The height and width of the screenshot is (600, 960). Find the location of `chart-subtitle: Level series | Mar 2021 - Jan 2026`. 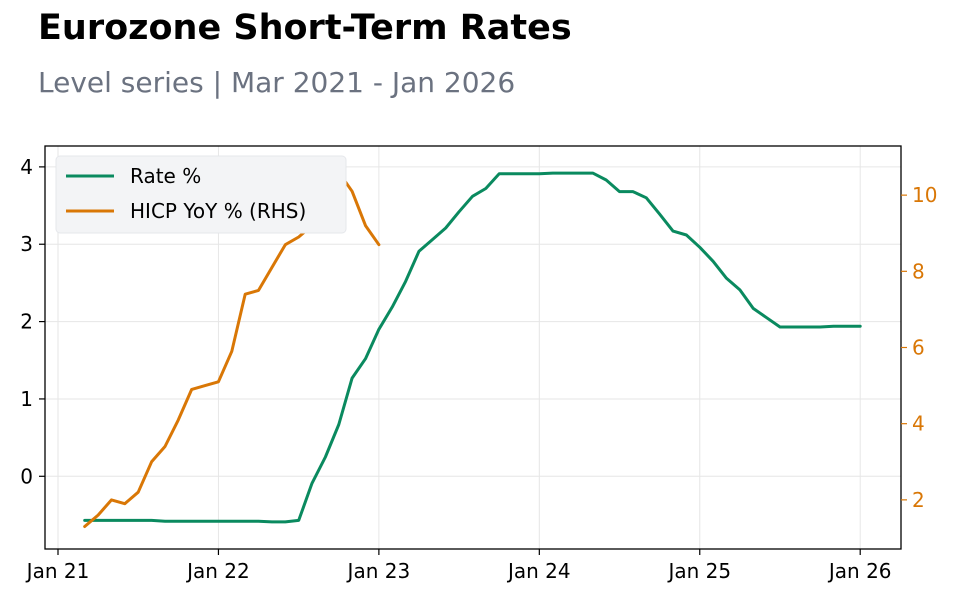

chart-subtitle: Level series | Mar 2021 - Jan 2026 is located at coordinates (277, 82).